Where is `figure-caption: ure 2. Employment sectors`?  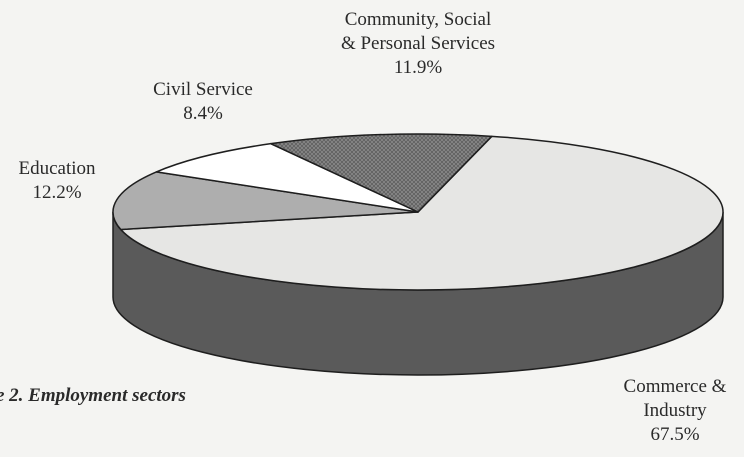 figure-caption: ure 2. Employment sectors is located at coordinates (93, 395).